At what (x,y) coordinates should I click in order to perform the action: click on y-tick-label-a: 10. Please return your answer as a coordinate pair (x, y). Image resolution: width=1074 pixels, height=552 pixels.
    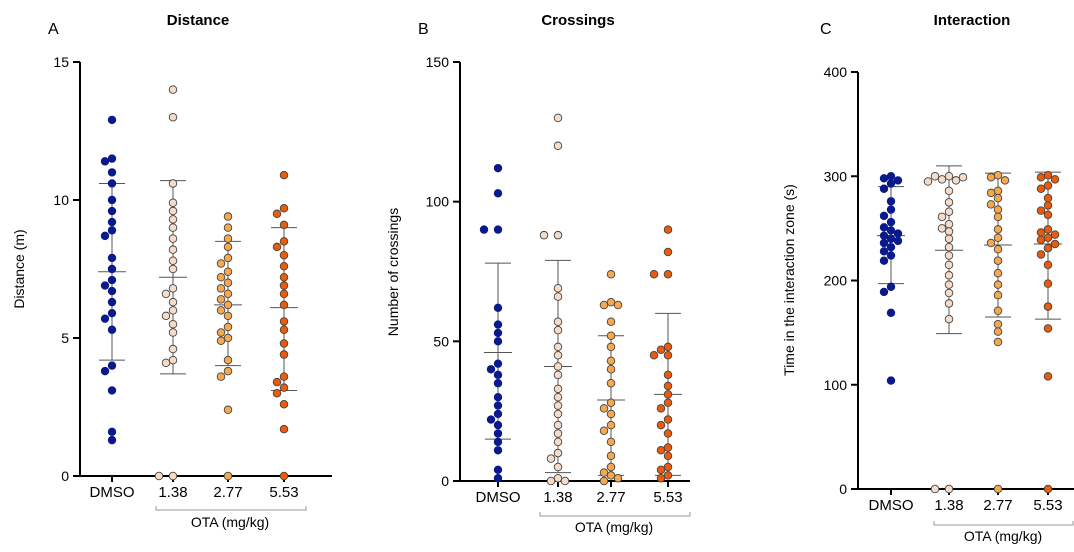
    Looking at the image, I should click on (61, 200).